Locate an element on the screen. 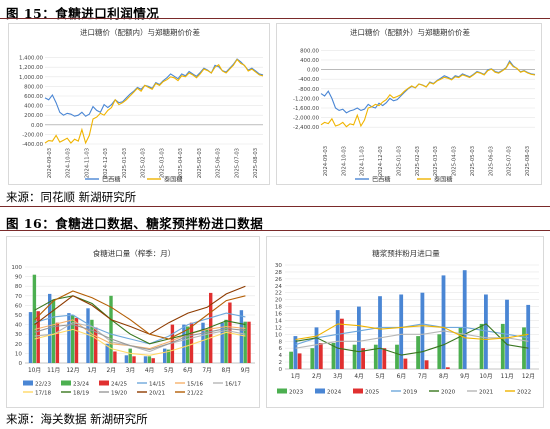  fig16-title: 图 16：食糖进口数据、糖浆预拌粉进口数据 is located at coordinates (135, 223).